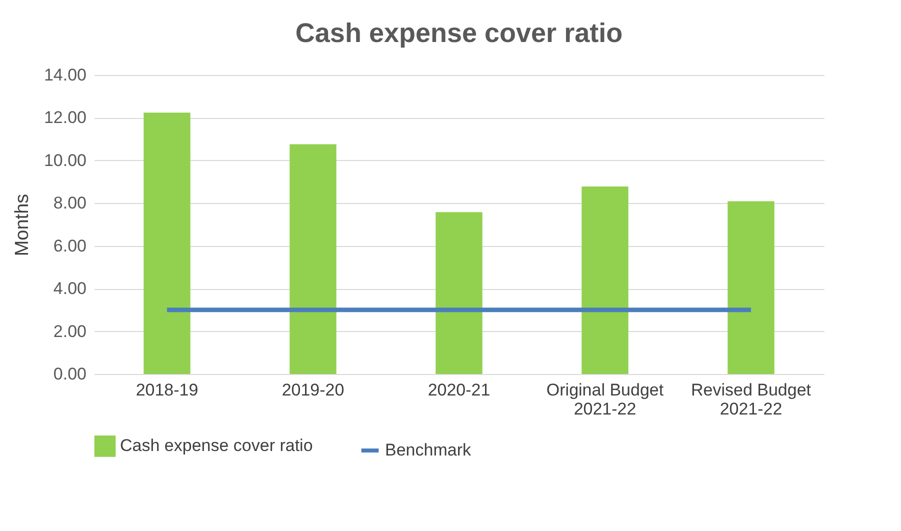  What do you see at coordinates (459, 390) in the screenshot?
I see `x-tick-label: 2020-21` at bounding box center [459, 390].